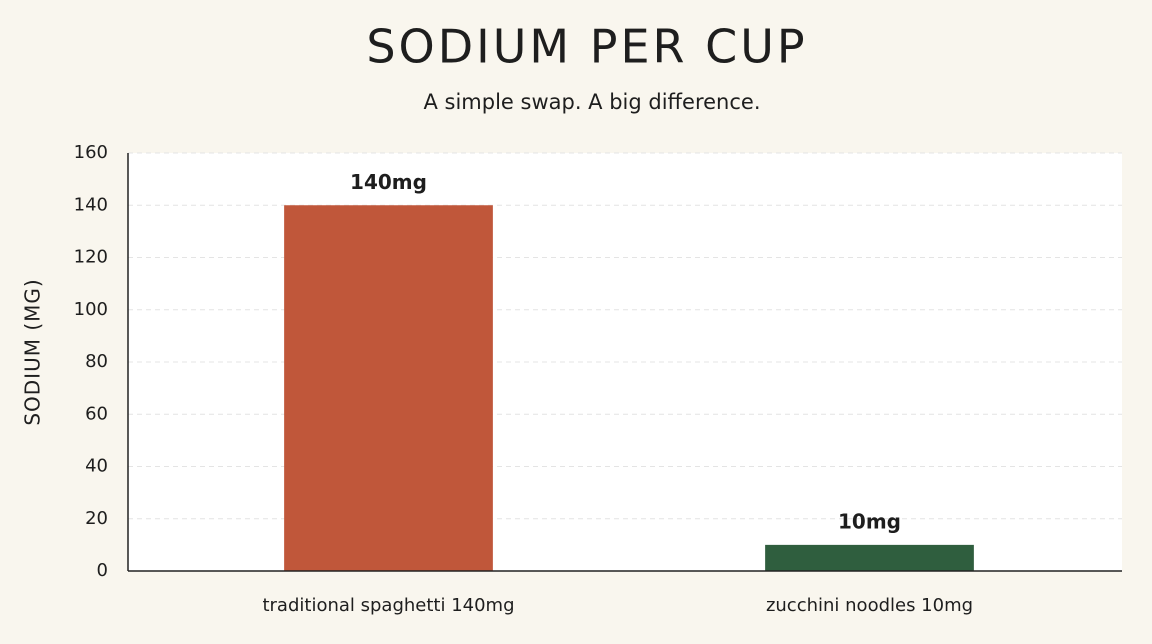 The width and height of the screenshot is (1152, 644). What do you see at coordinates (33, 351) in the screenshot?
I see `y-axis-label: SODIUM (MG)` at bounding box center [33, 351].